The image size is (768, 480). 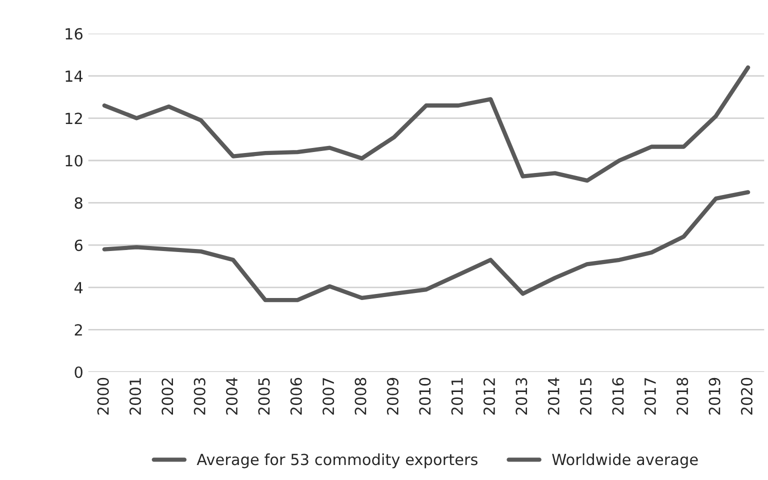 I want to click on y-tick-label: 2, so click(x=78, y=330).